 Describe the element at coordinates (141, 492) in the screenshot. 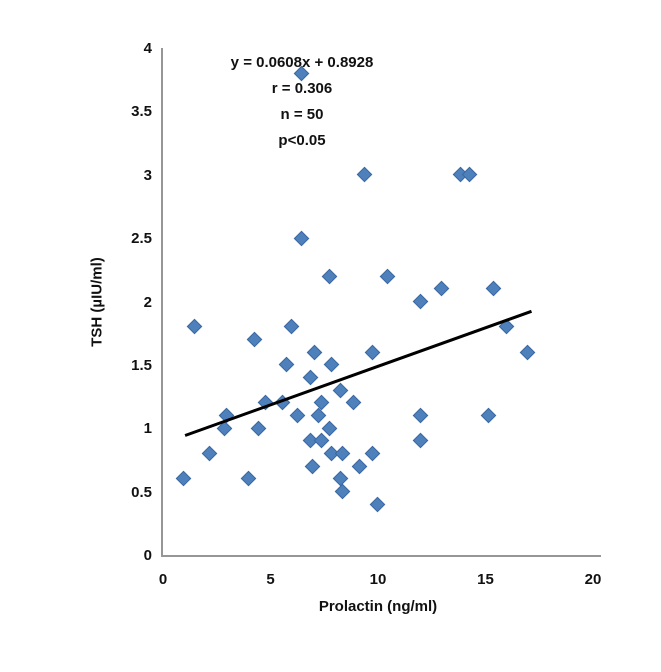

I see `y-tick-label: 0.5` at that location.